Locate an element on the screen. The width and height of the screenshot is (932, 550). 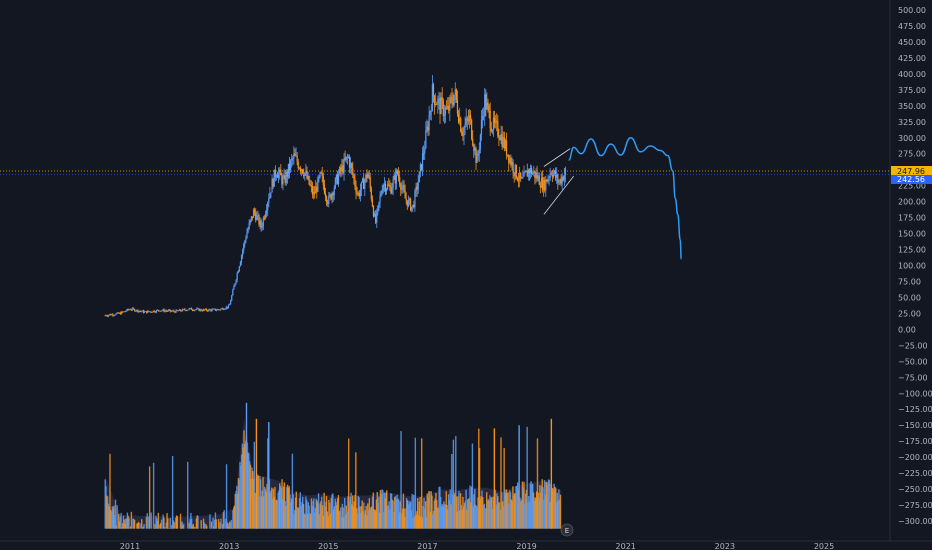
earnings-E-icon is located at coordinates (567, 530).